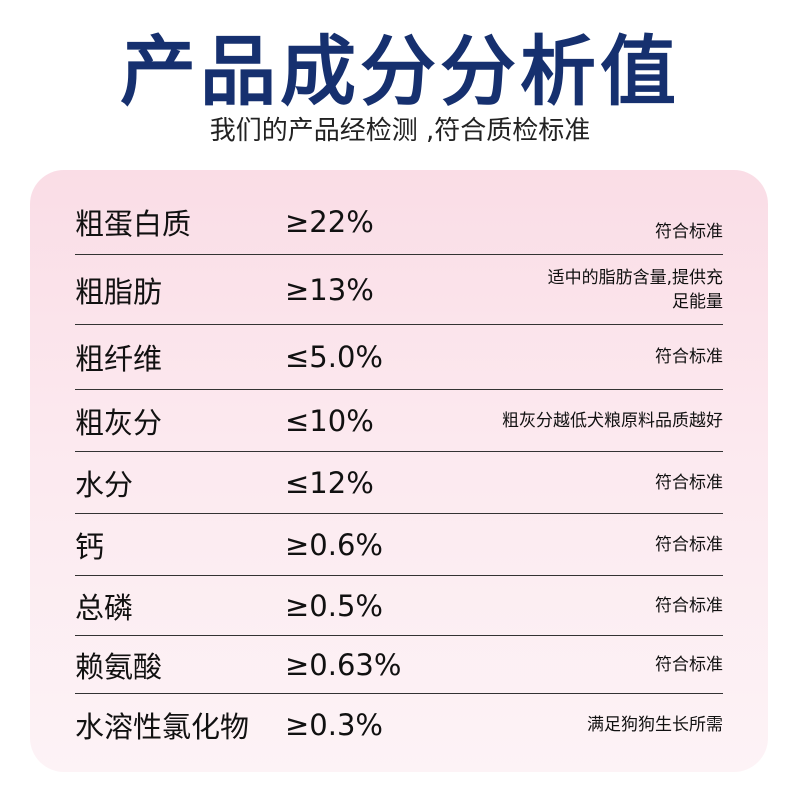 Image resolution: width=800 pixels, height=800 pixels. I want to click on ingredient-name: 总磷, so click(104, 607).